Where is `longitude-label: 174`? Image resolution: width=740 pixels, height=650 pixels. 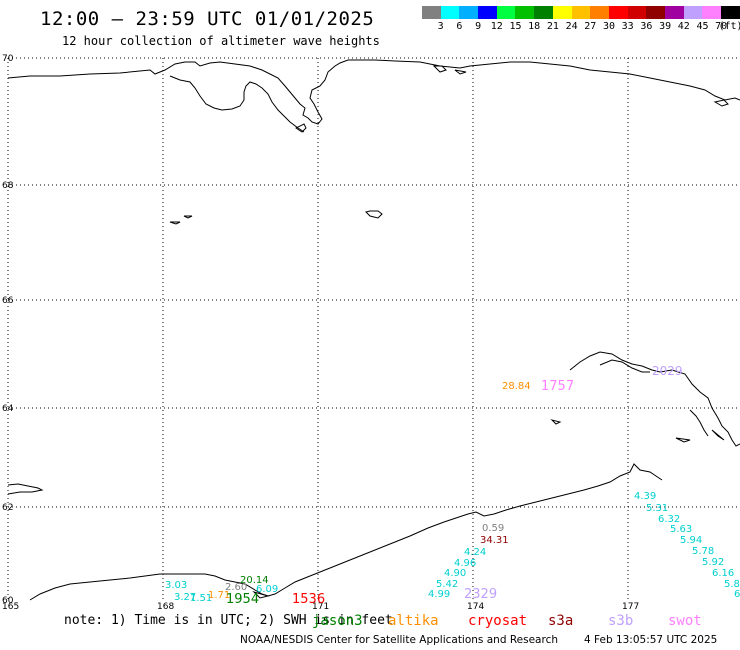 longitude-label: 174 is located at coordinates (475, 607).